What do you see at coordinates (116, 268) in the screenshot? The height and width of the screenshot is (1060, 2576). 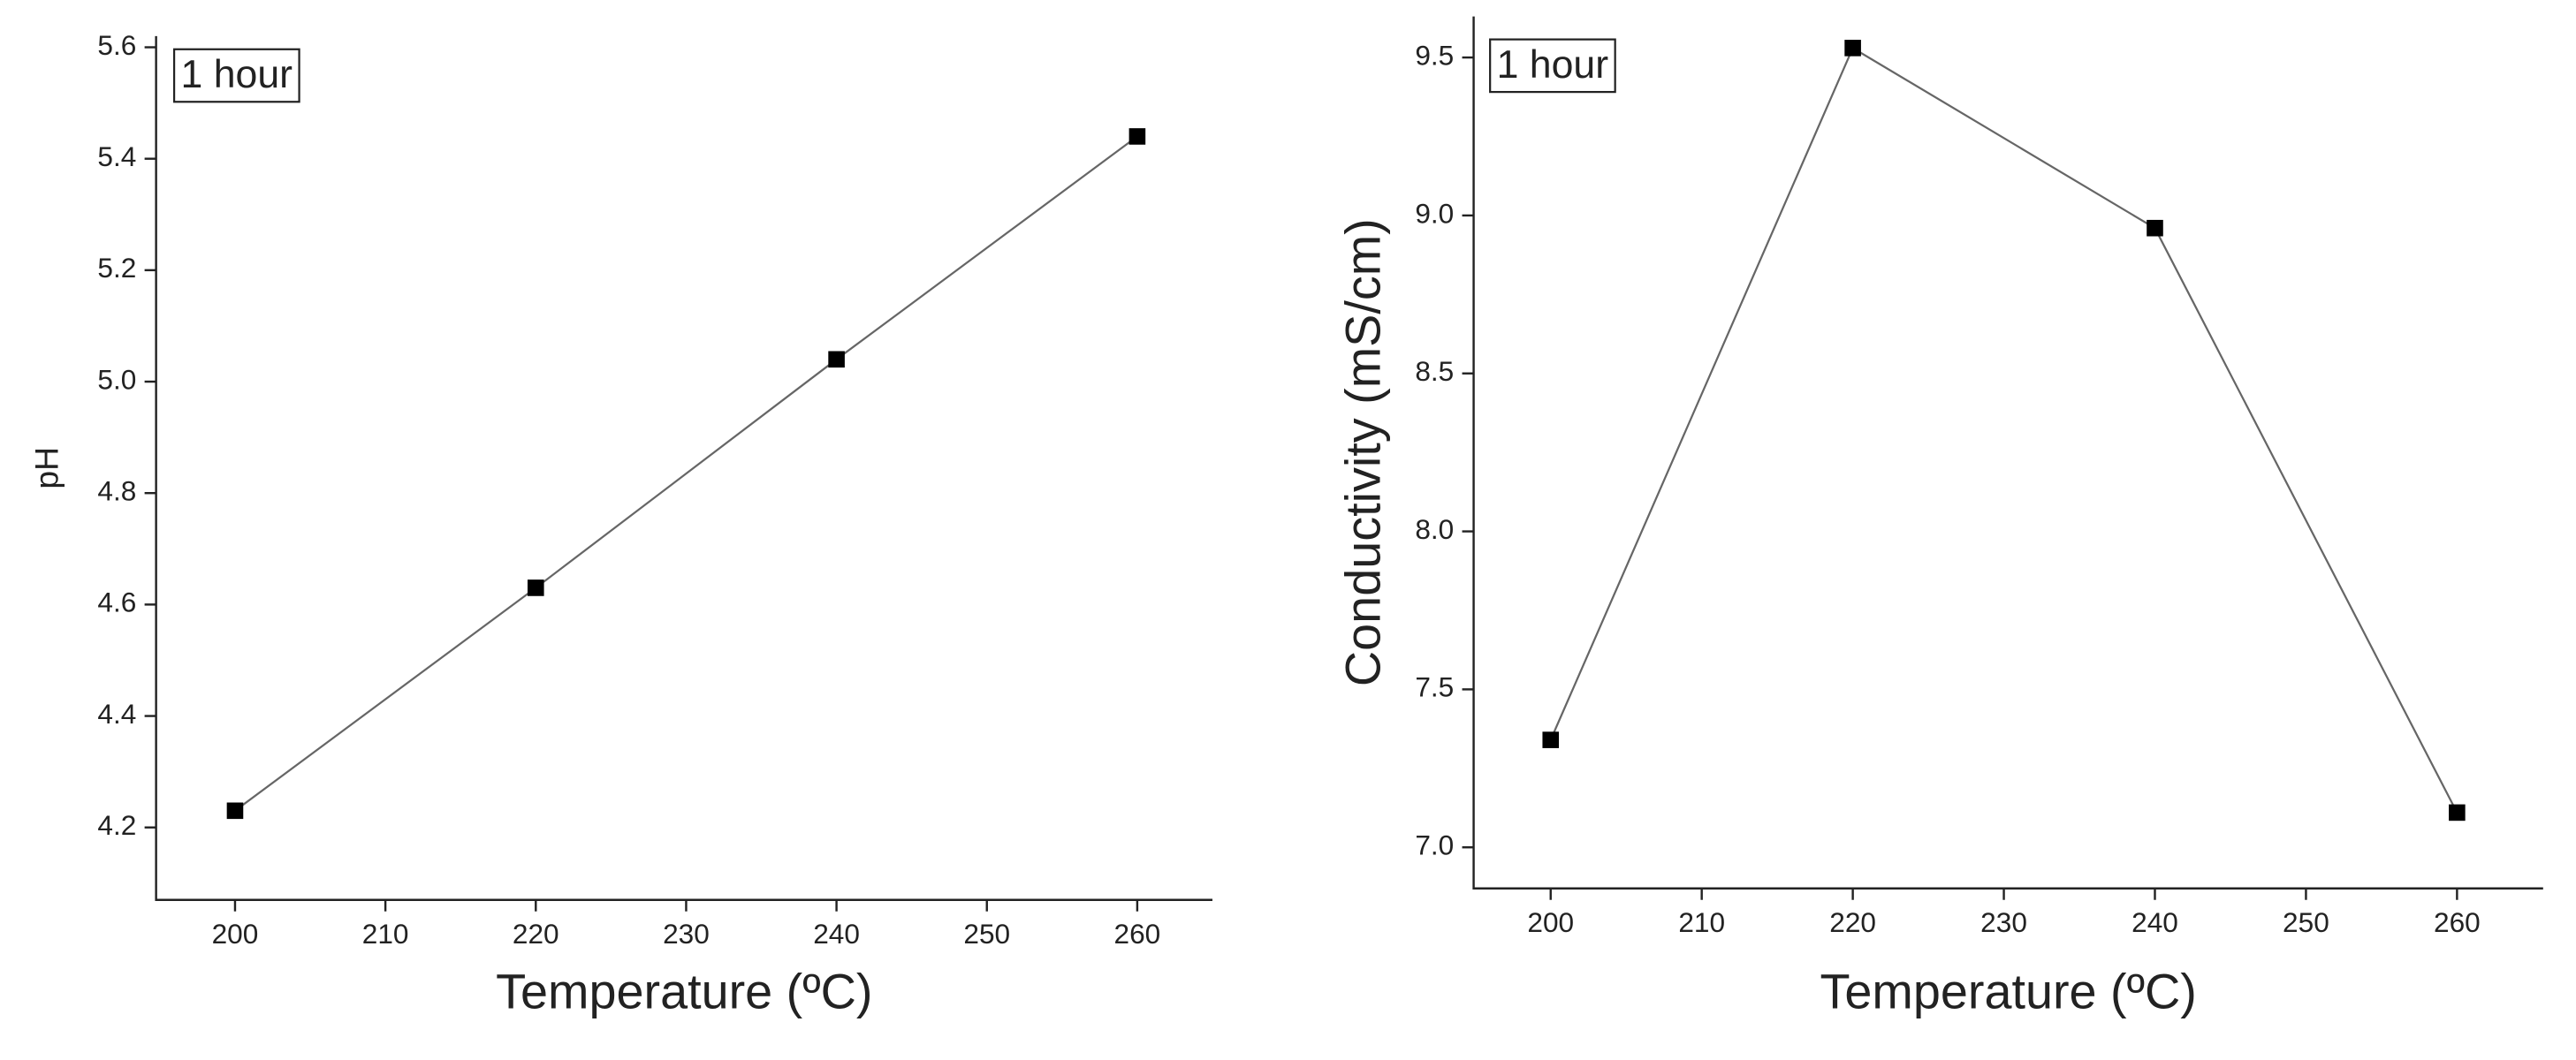 I see `y-tick-label: 5.2` at bounding box center [116, 268].